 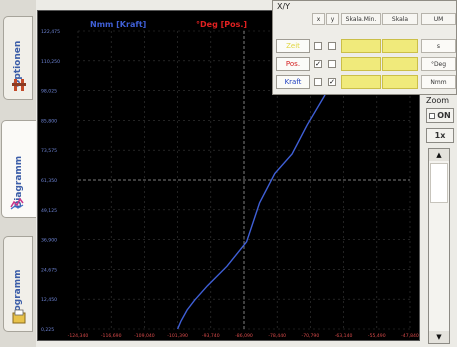 What do you see at coordinates (432, 115) in the screenshot?
I see `zoom-checkbox-icon` at bounding box center [432, 115].